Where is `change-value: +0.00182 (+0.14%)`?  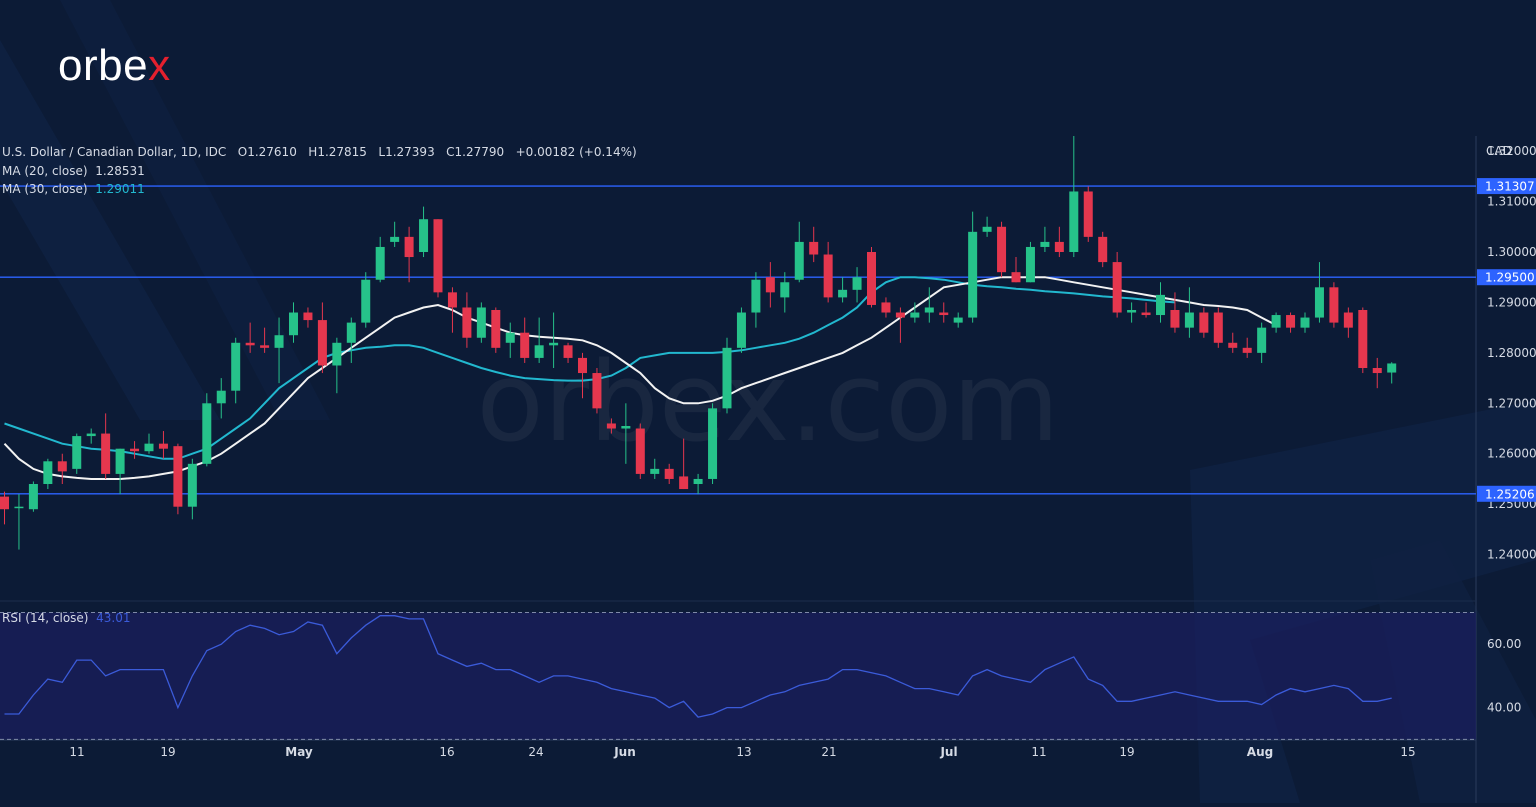 change-value: +0.00182 (+0.14%) is located at coordinates (576, 152).